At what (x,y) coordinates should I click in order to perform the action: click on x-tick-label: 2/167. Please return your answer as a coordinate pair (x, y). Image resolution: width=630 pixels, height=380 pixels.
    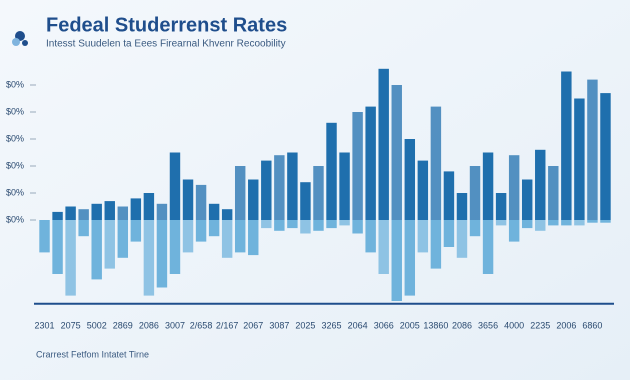
    Looking at the image, I should click on (227, 325).